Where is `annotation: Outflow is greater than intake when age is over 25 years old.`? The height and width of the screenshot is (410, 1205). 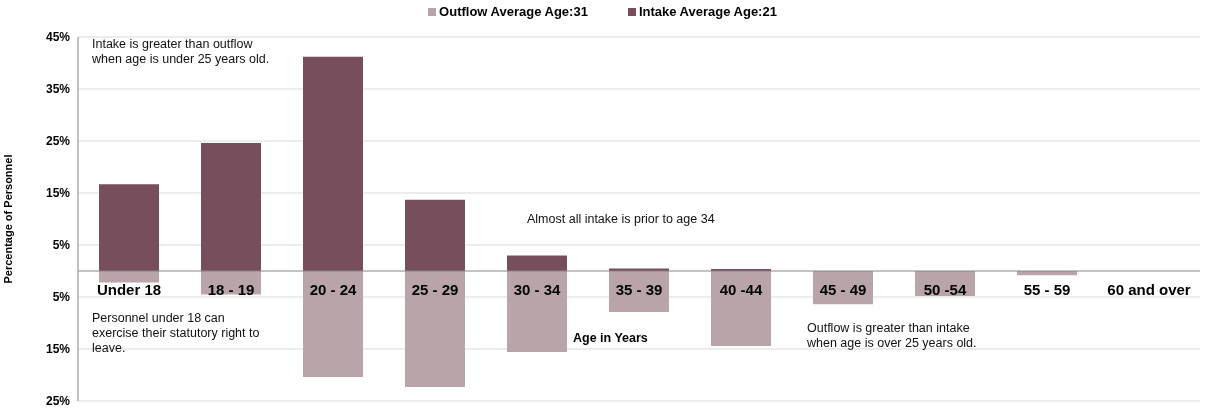
annotation: Outflow is greater than intake when age is over 25 years old. is located at coordinates (892, 336).